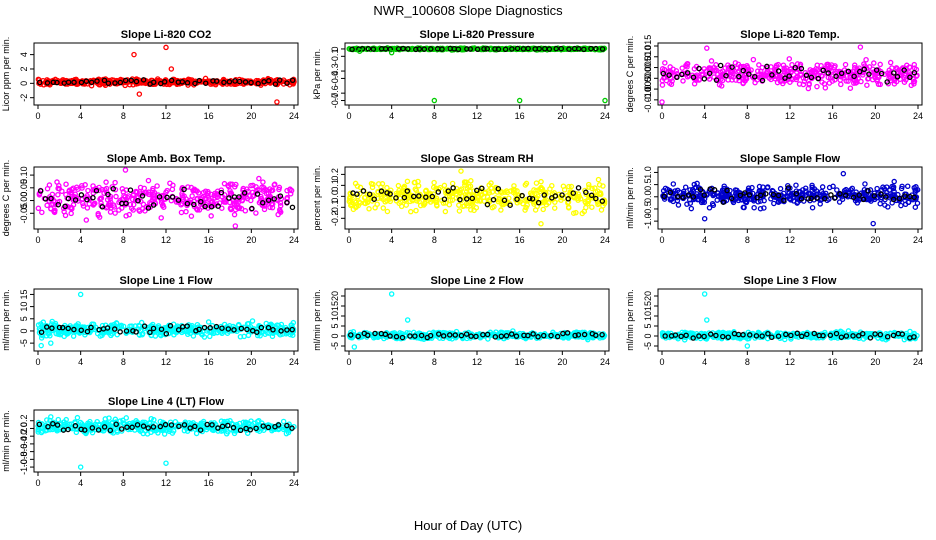  What do you see at coordinates (477, 281) in the screenshot?
I see `chart-title: Slope Line 2 Flow` at bounding box center [477, 281].